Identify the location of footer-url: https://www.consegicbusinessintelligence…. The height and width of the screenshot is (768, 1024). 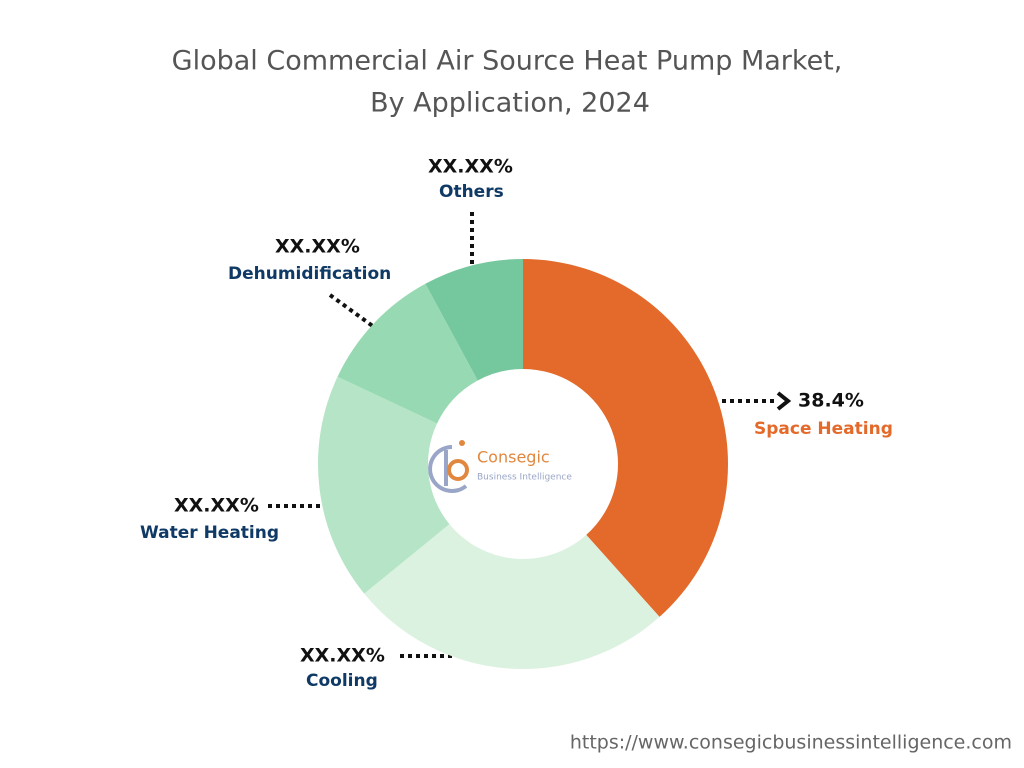
(791, 743).